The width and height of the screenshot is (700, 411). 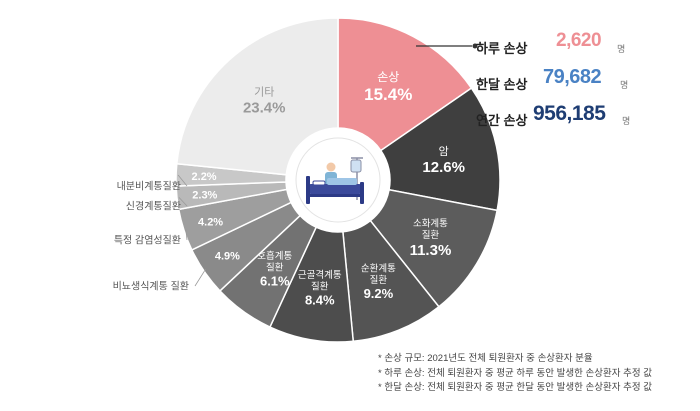 What do you see at coordinates (431, 235) in the screenshot?
I see `slice-label-소화계통-질환-line1: 질환` at bounding box center [431, 235].